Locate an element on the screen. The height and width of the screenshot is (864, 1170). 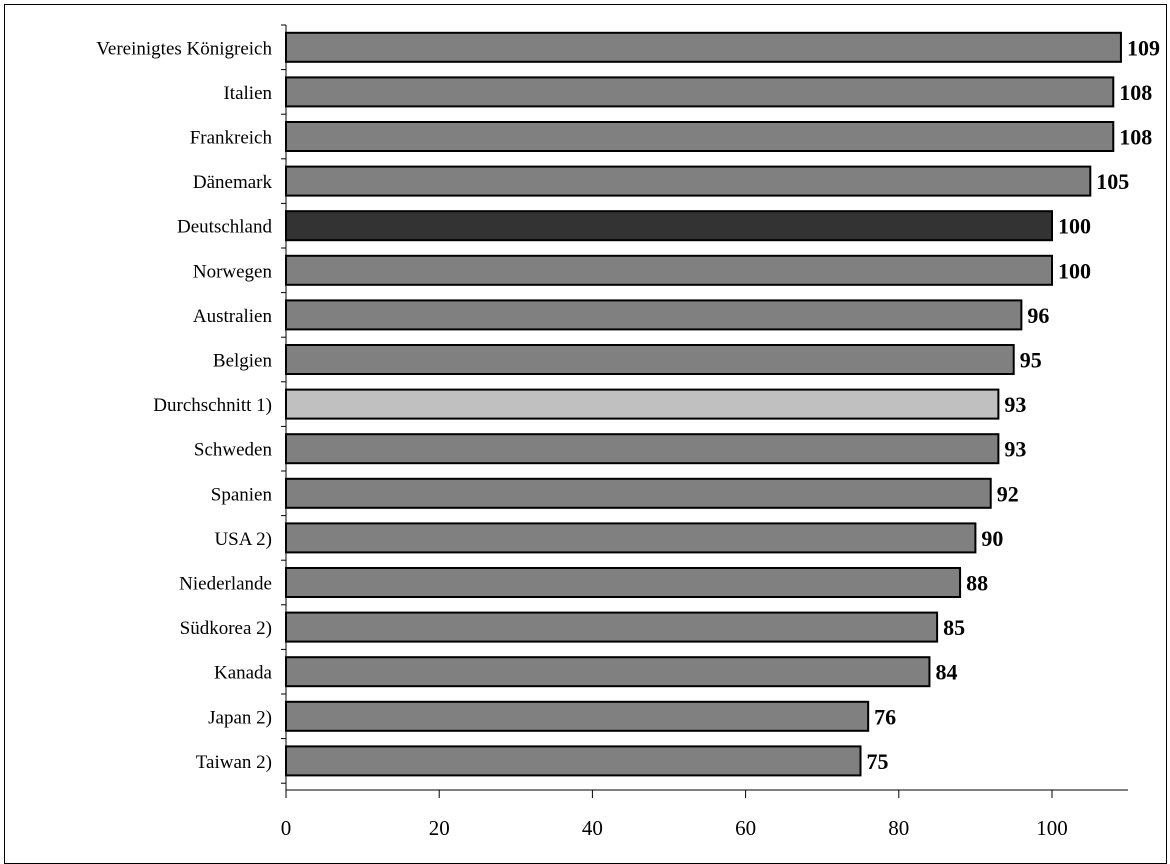
category-label: Taiwan 2) is located at coordinates (234, 762).